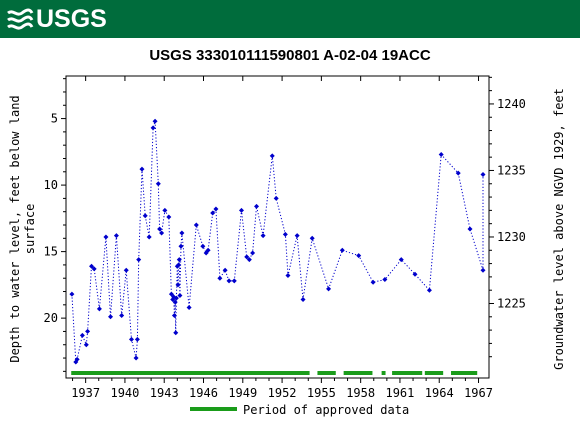  Describe the element at coordinates (282, 393) in the screenshot. I see `x-tick-label-5: 1952` at that location.